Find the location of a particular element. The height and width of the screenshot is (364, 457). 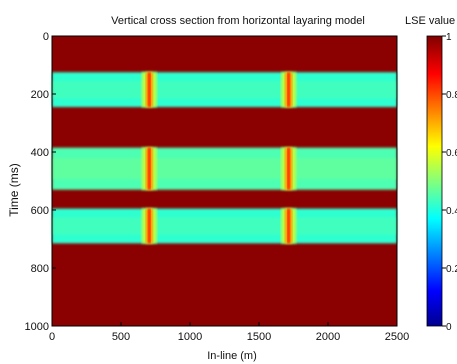

colorbar-tick-label: 0.2 is located at coordinates (451, 269).